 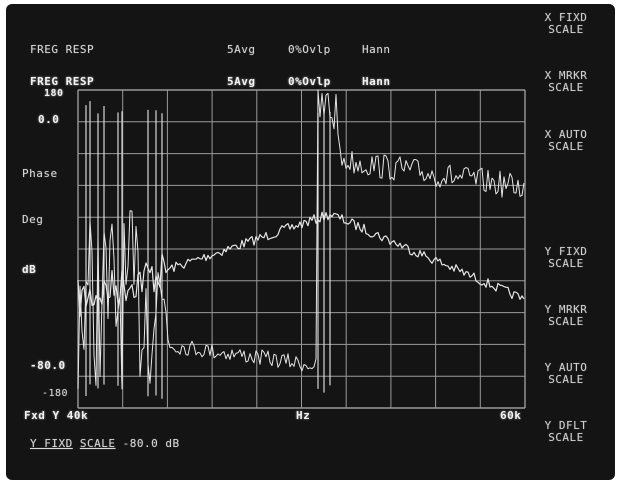 I want to click on status-line: Y FIXD SCALE -80.0 dB, so click(x=105, y=444).